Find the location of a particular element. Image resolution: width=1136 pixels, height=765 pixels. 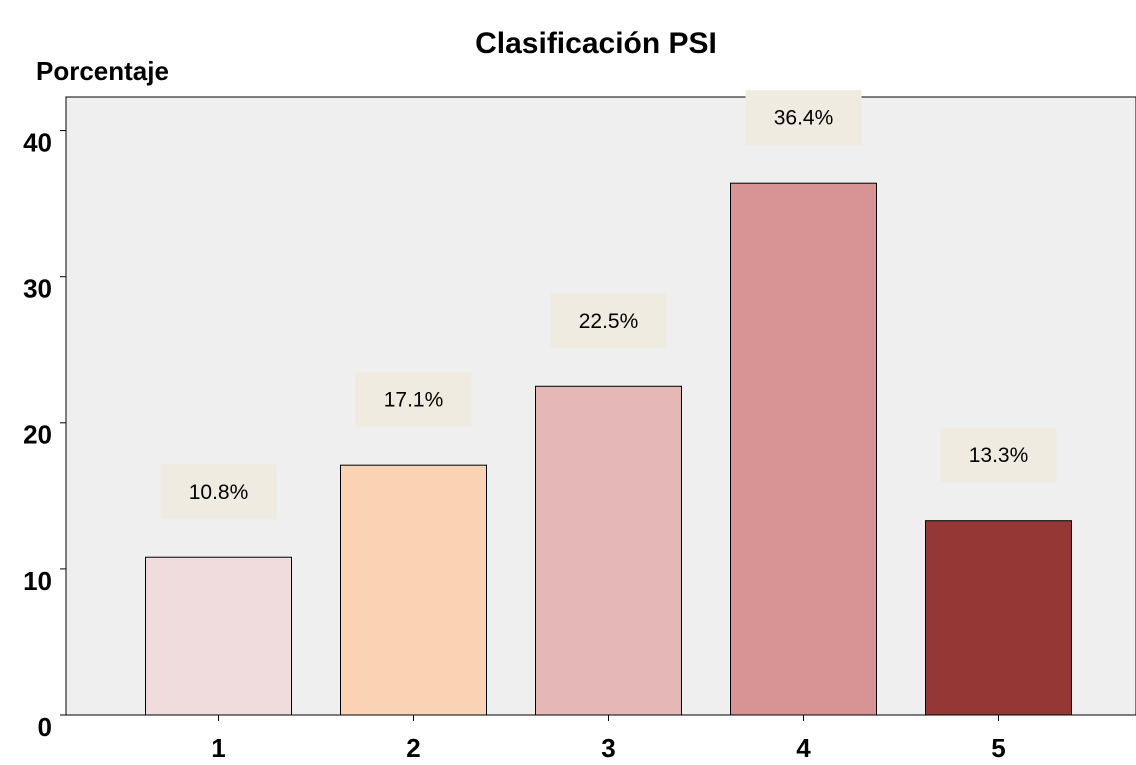

y-tick-label: 20 is located at coordinates (37, 435).